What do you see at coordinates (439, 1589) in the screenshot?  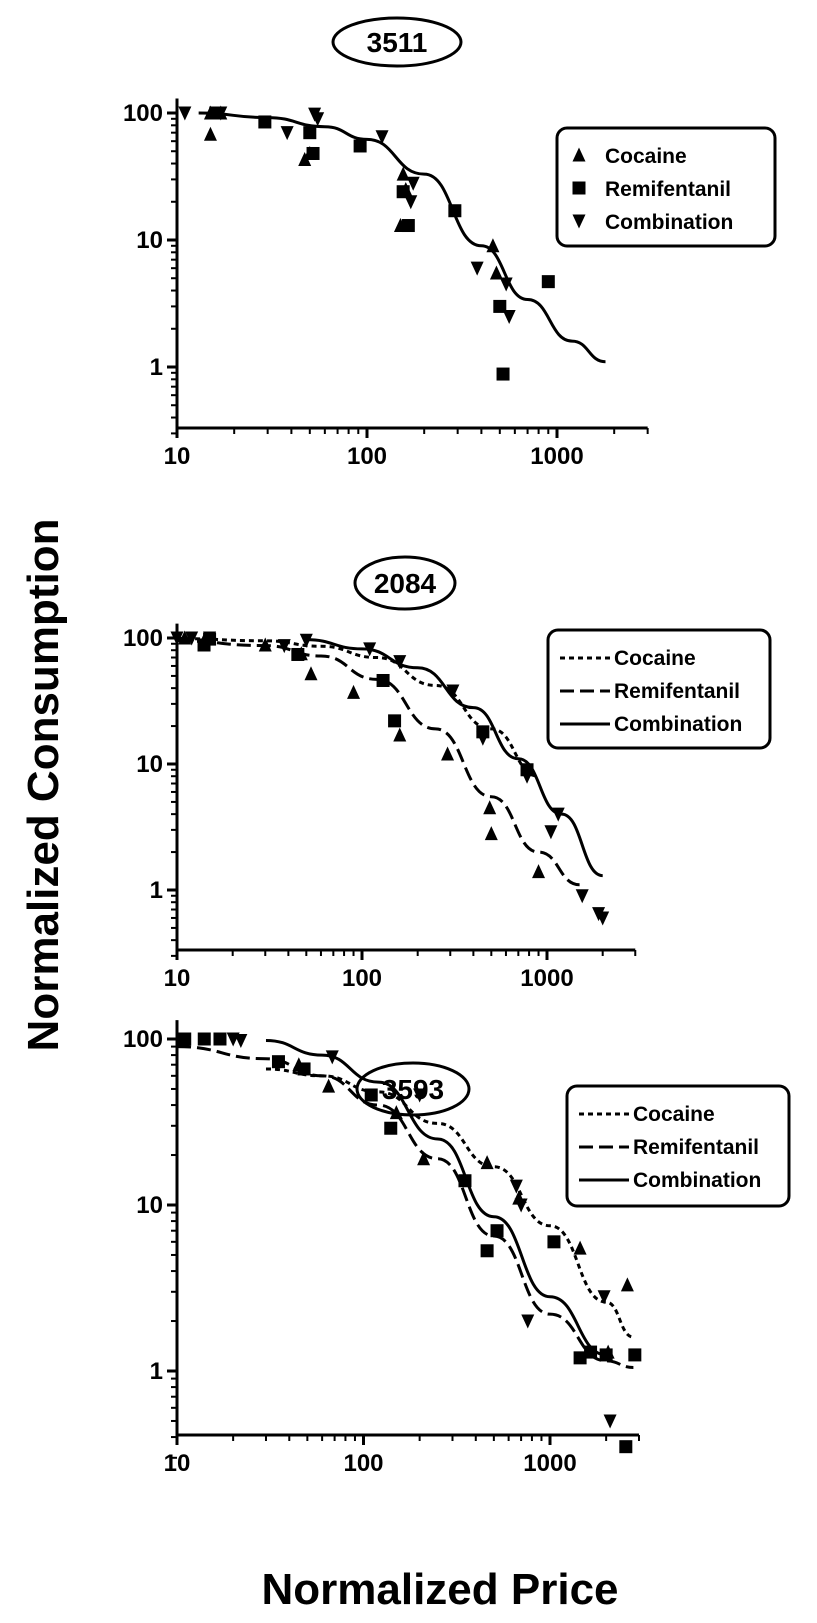 I see `x-axis-title: Normalized Price` at bounding box center [439, 1589].